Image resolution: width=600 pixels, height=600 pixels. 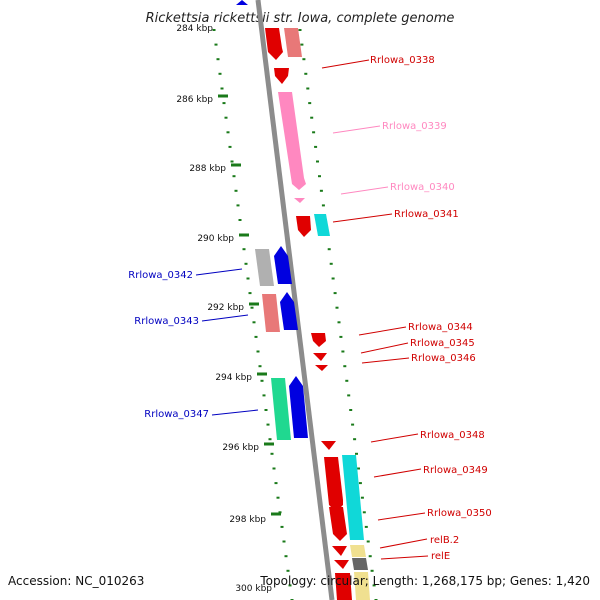 What do you see at coordinates (233, 378) in the screenshot?
I see `scale-label: 294 kbp` at bounding box center [233, 378].